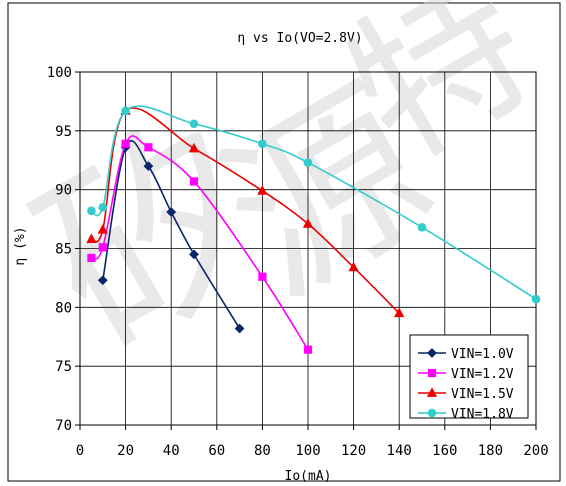 The image size is (566, 486). Describe the element at coordinates (20, 245) in the screenshot. I see `y-axis-label: η (%)` at that location.